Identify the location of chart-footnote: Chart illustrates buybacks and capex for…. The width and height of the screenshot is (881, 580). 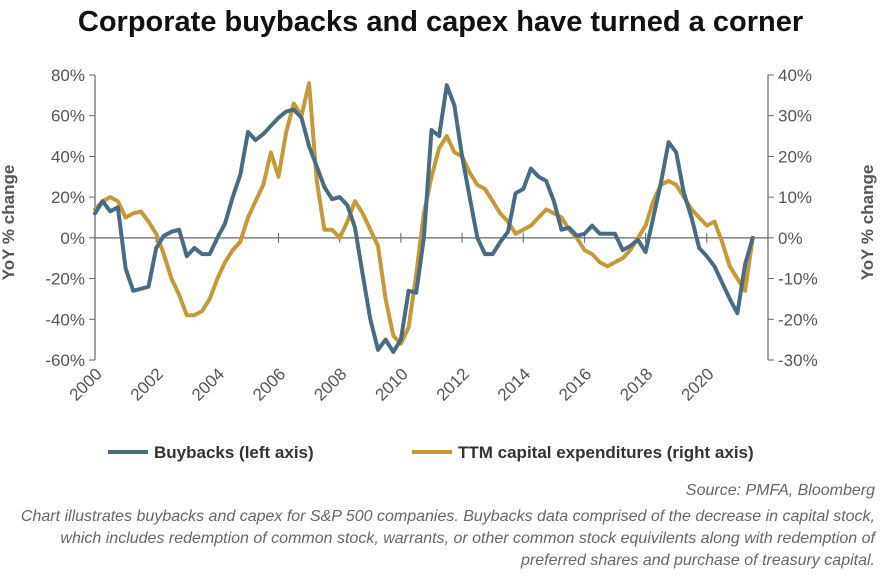
(447, 538).